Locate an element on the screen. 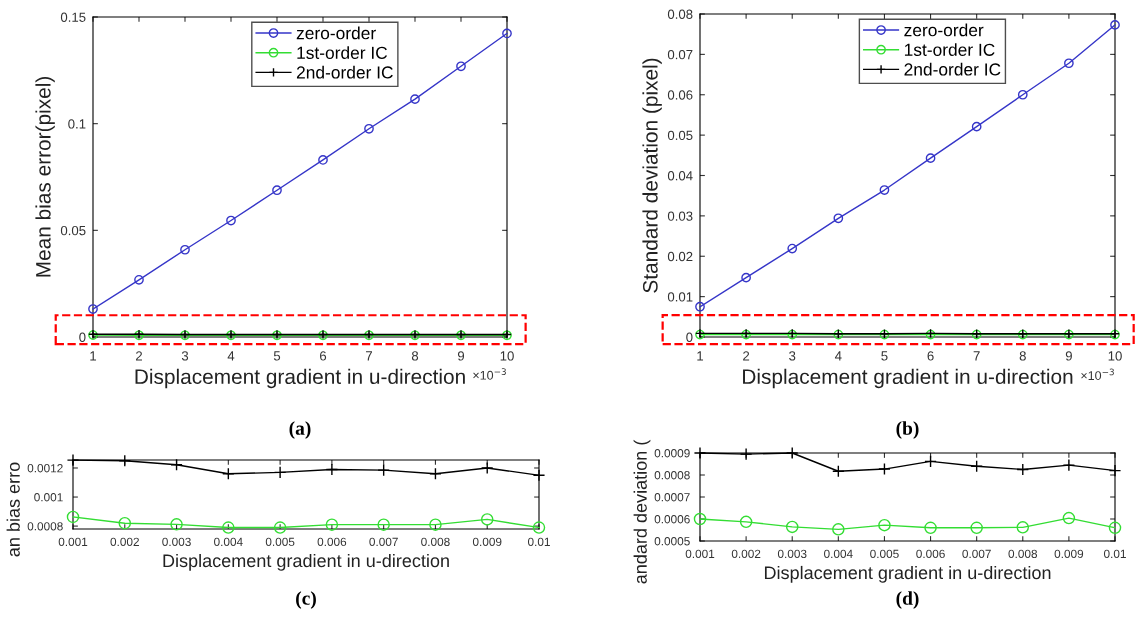 This screenshot has width=1140, height=628. y-tick-label: 0.001 is located at coordinates (48, 497).